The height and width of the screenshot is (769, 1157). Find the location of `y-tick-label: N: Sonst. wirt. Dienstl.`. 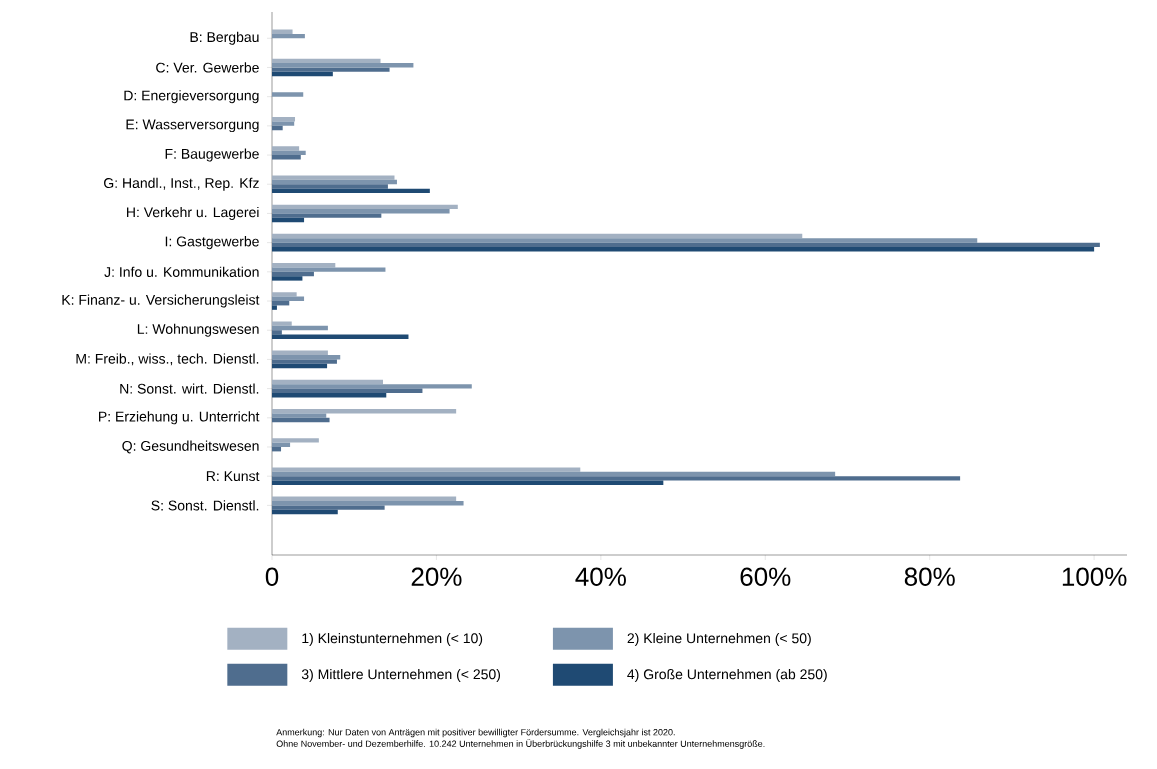

y-tick-label: N: Sonst. wirt. Dienstl. is located at coordinates (189, 388).